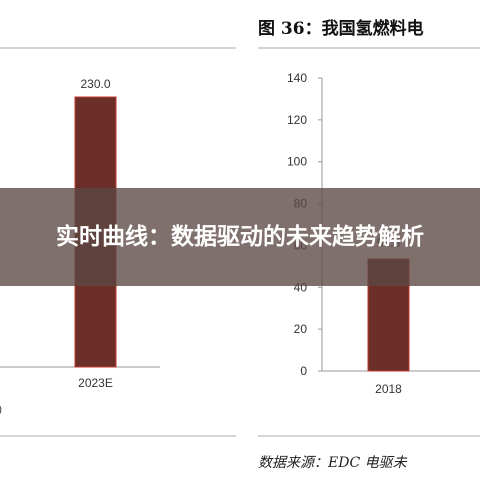 Image resolution: width=480 pixels, height=480 pixels. I want to click on figure-title: 图 36：我国氢燃料电, so click(341, 29).